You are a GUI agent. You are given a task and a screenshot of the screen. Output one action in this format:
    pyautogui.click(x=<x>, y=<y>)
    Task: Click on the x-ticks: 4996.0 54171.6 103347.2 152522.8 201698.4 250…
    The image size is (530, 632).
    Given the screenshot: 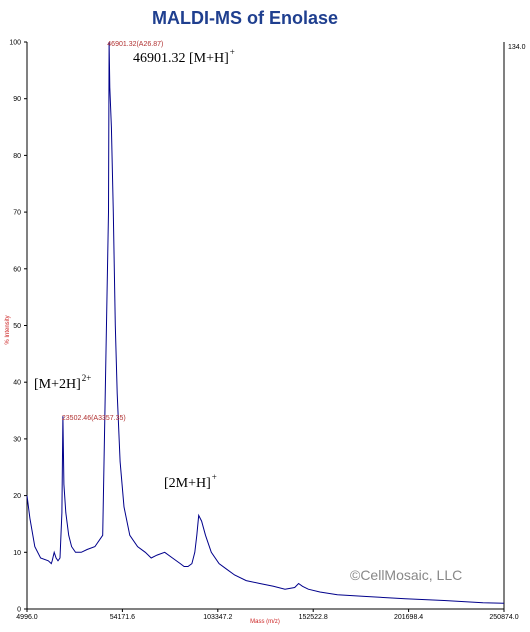 What is the action you would take?
    pyautogui.click(x=267, y=615)
    